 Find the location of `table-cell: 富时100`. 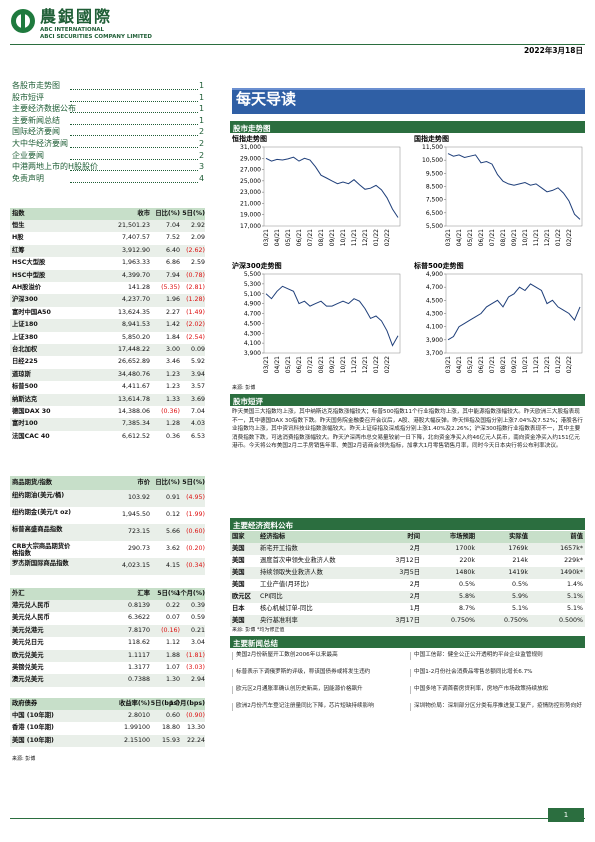

table-cell: 富时100 is located at coordinates (25, 424).